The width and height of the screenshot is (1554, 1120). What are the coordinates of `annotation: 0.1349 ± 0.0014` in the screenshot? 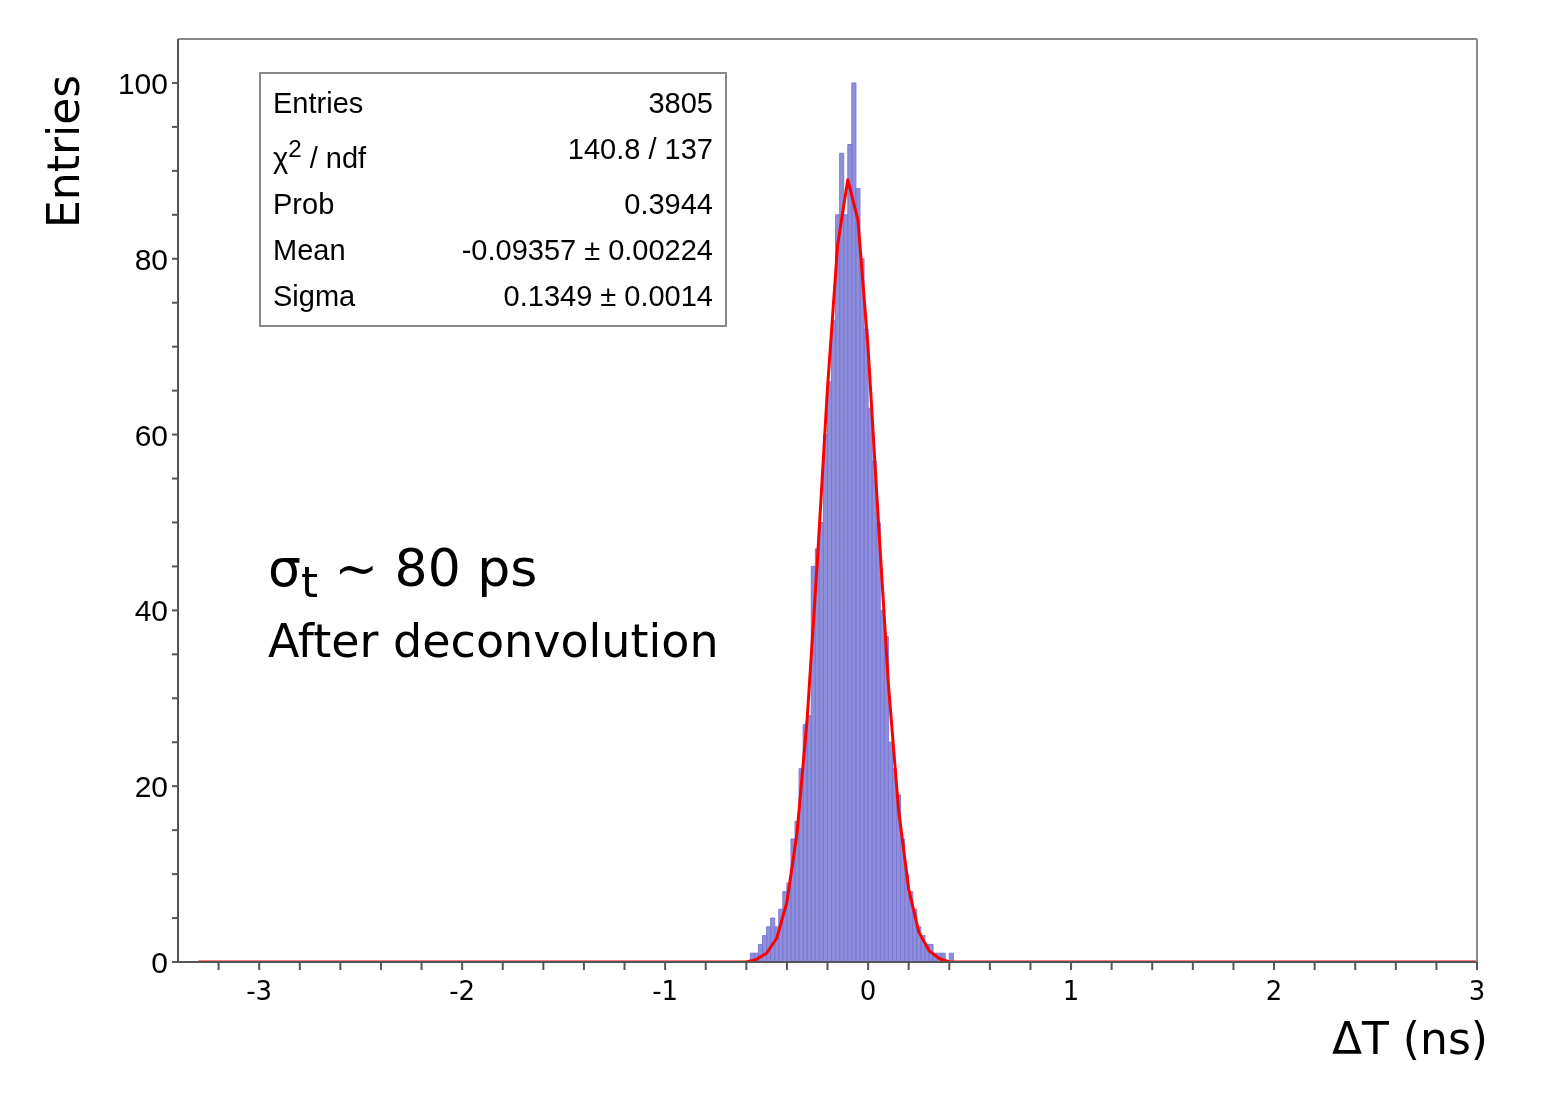 It's located at (608, 296).